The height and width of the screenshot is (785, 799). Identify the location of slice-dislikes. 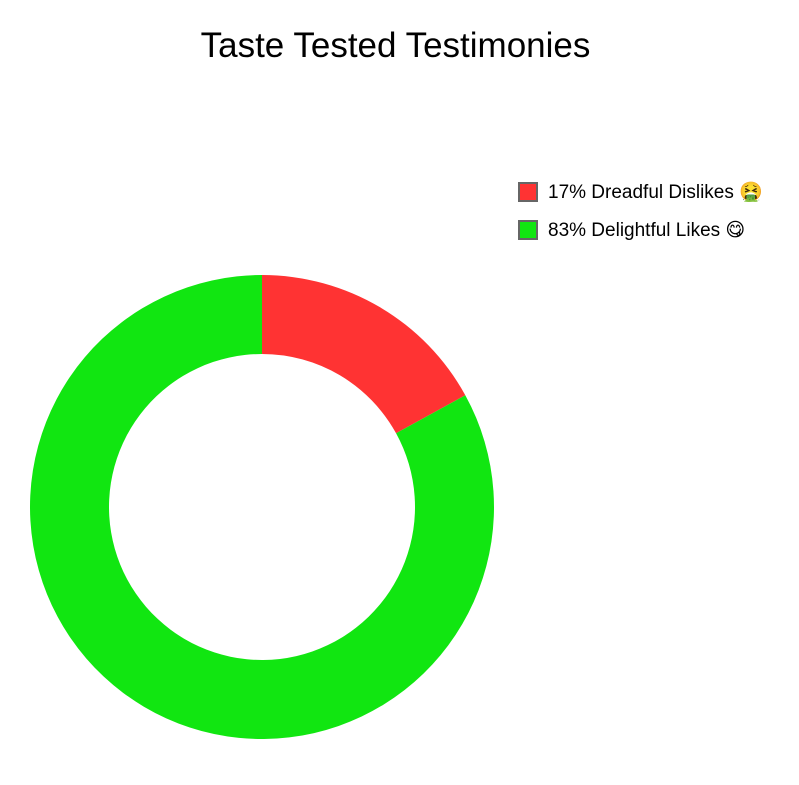
(364, 354).